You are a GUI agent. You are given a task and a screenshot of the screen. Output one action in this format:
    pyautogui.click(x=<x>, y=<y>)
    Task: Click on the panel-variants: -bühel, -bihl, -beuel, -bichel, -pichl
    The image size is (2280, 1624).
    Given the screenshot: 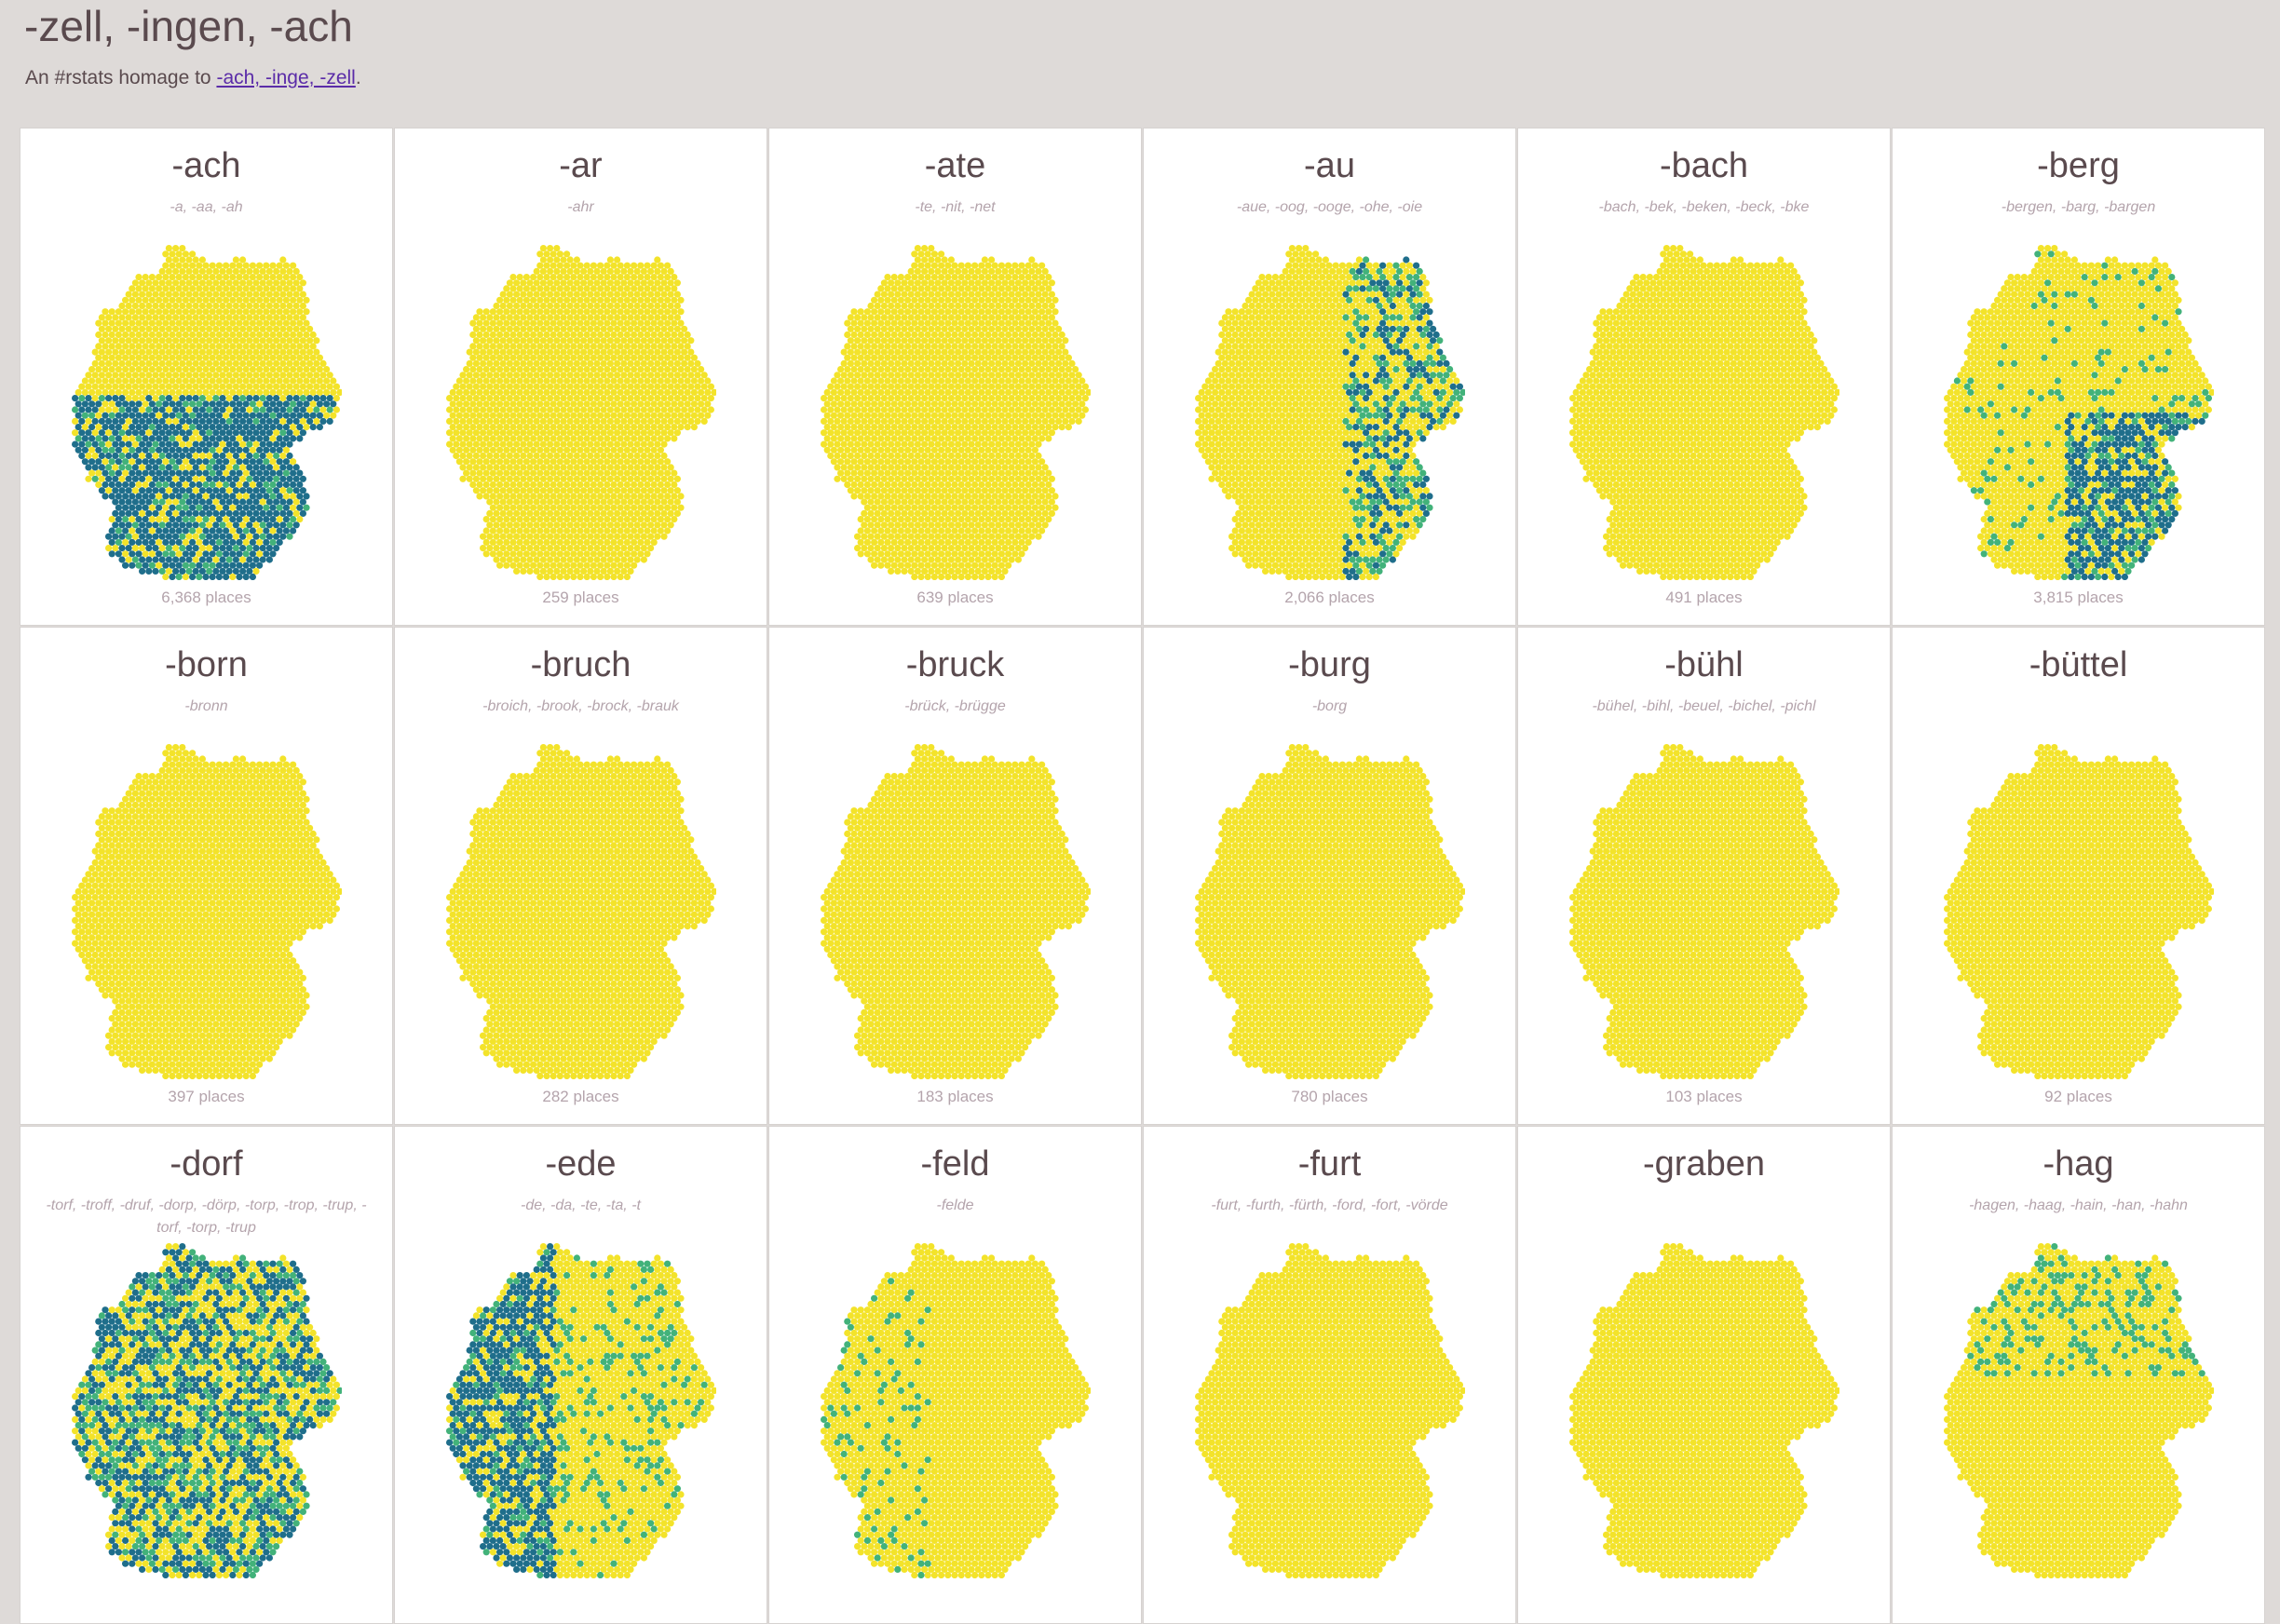 What is the action you would take?
    pyautogui.click(x=1704, y=707)
    